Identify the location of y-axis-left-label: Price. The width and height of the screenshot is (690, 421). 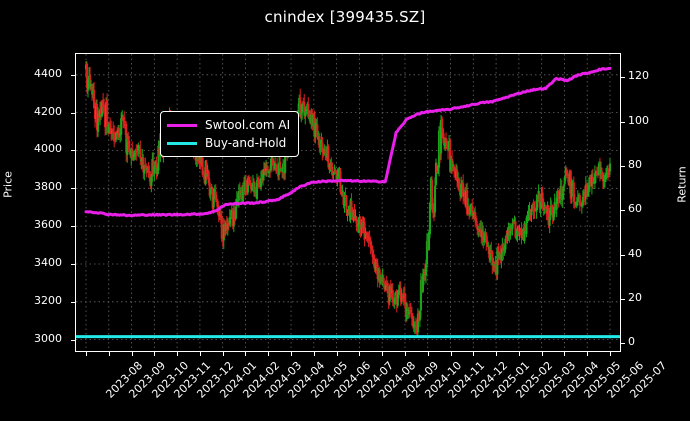
(8, 184).